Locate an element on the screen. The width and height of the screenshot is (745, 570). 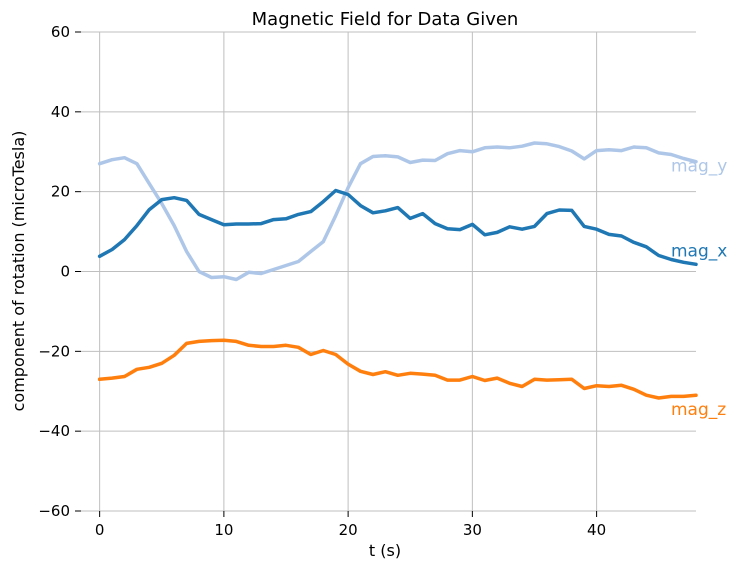
series-line-mag-z is located at coordinates (397, 369).